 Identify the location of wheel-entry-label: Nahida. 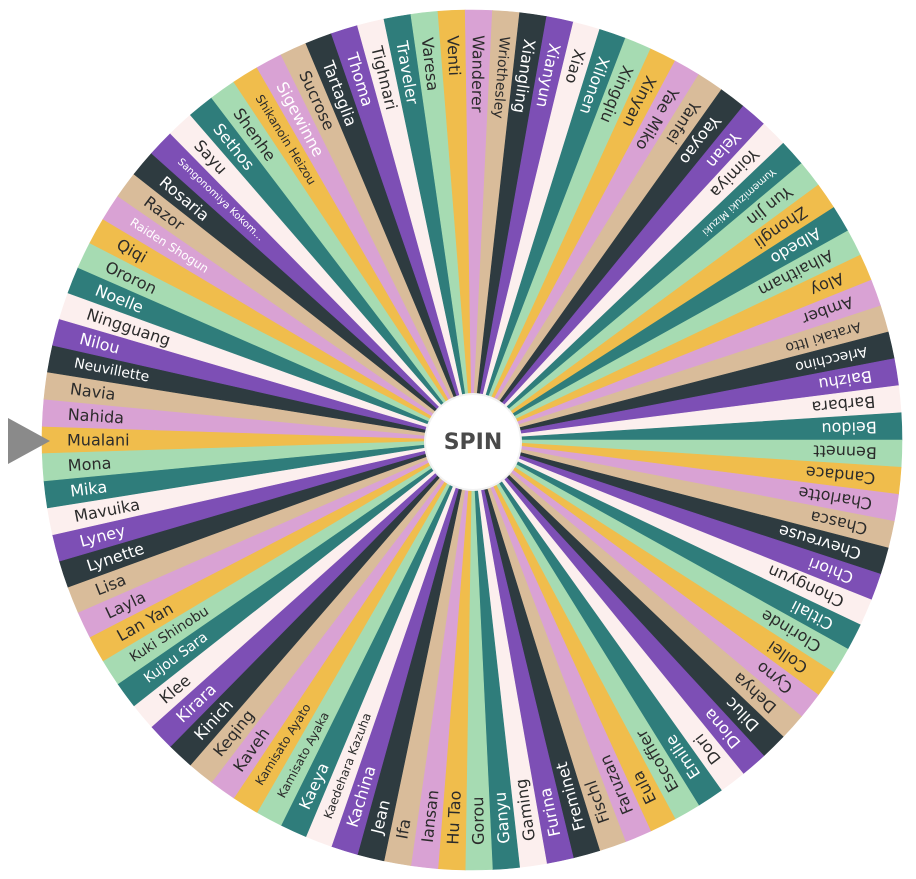
(95, 416).